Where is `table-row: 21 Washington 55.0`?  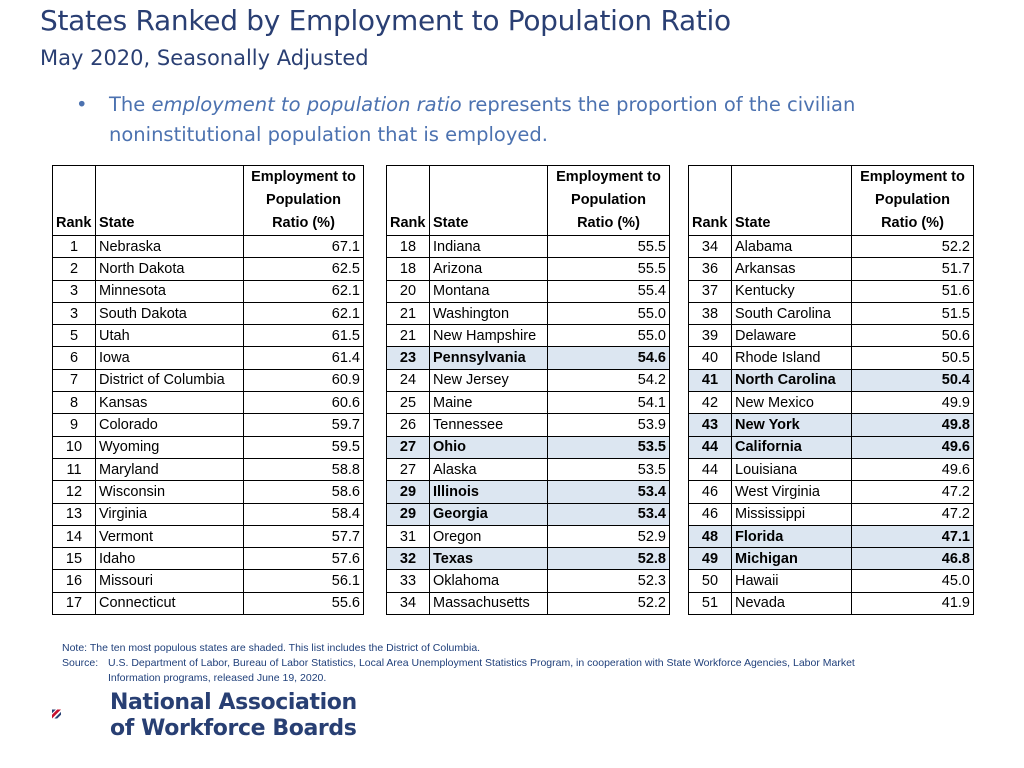 table-row: 21 Washington 55.0 is located at coordinates (528, 313).